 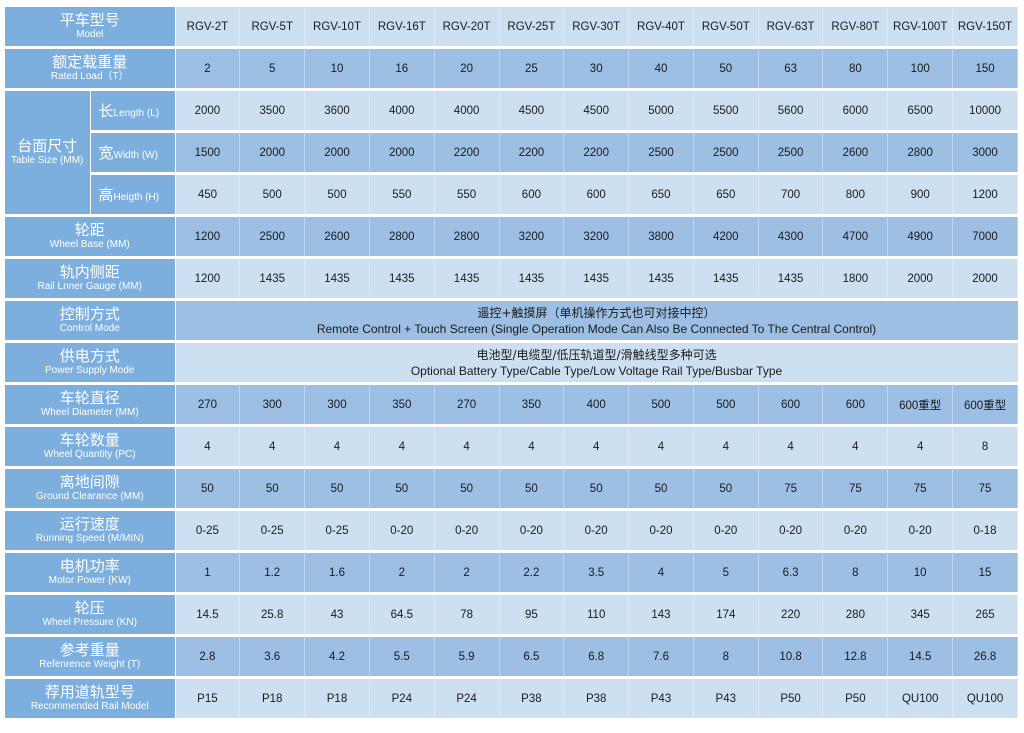 What do you see at coordinates (272, 28) in the screenshot?
I see `value-cell: RGV-5T` at bounding box center [272, 28].